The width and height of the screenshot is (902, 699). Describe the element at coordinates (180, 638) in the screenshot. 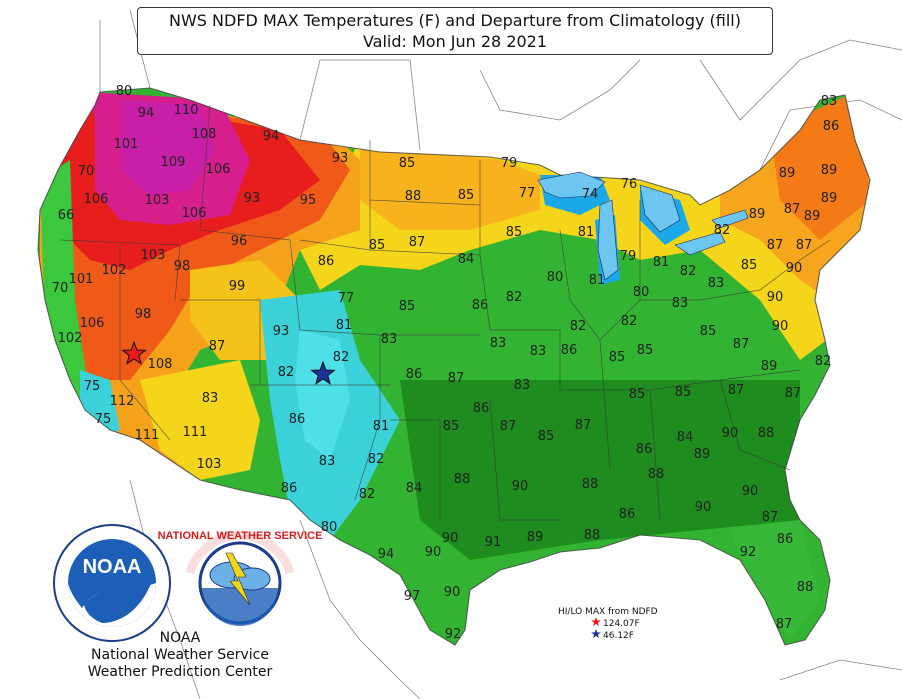

I see `credit-noaa: NOAA` at that location.